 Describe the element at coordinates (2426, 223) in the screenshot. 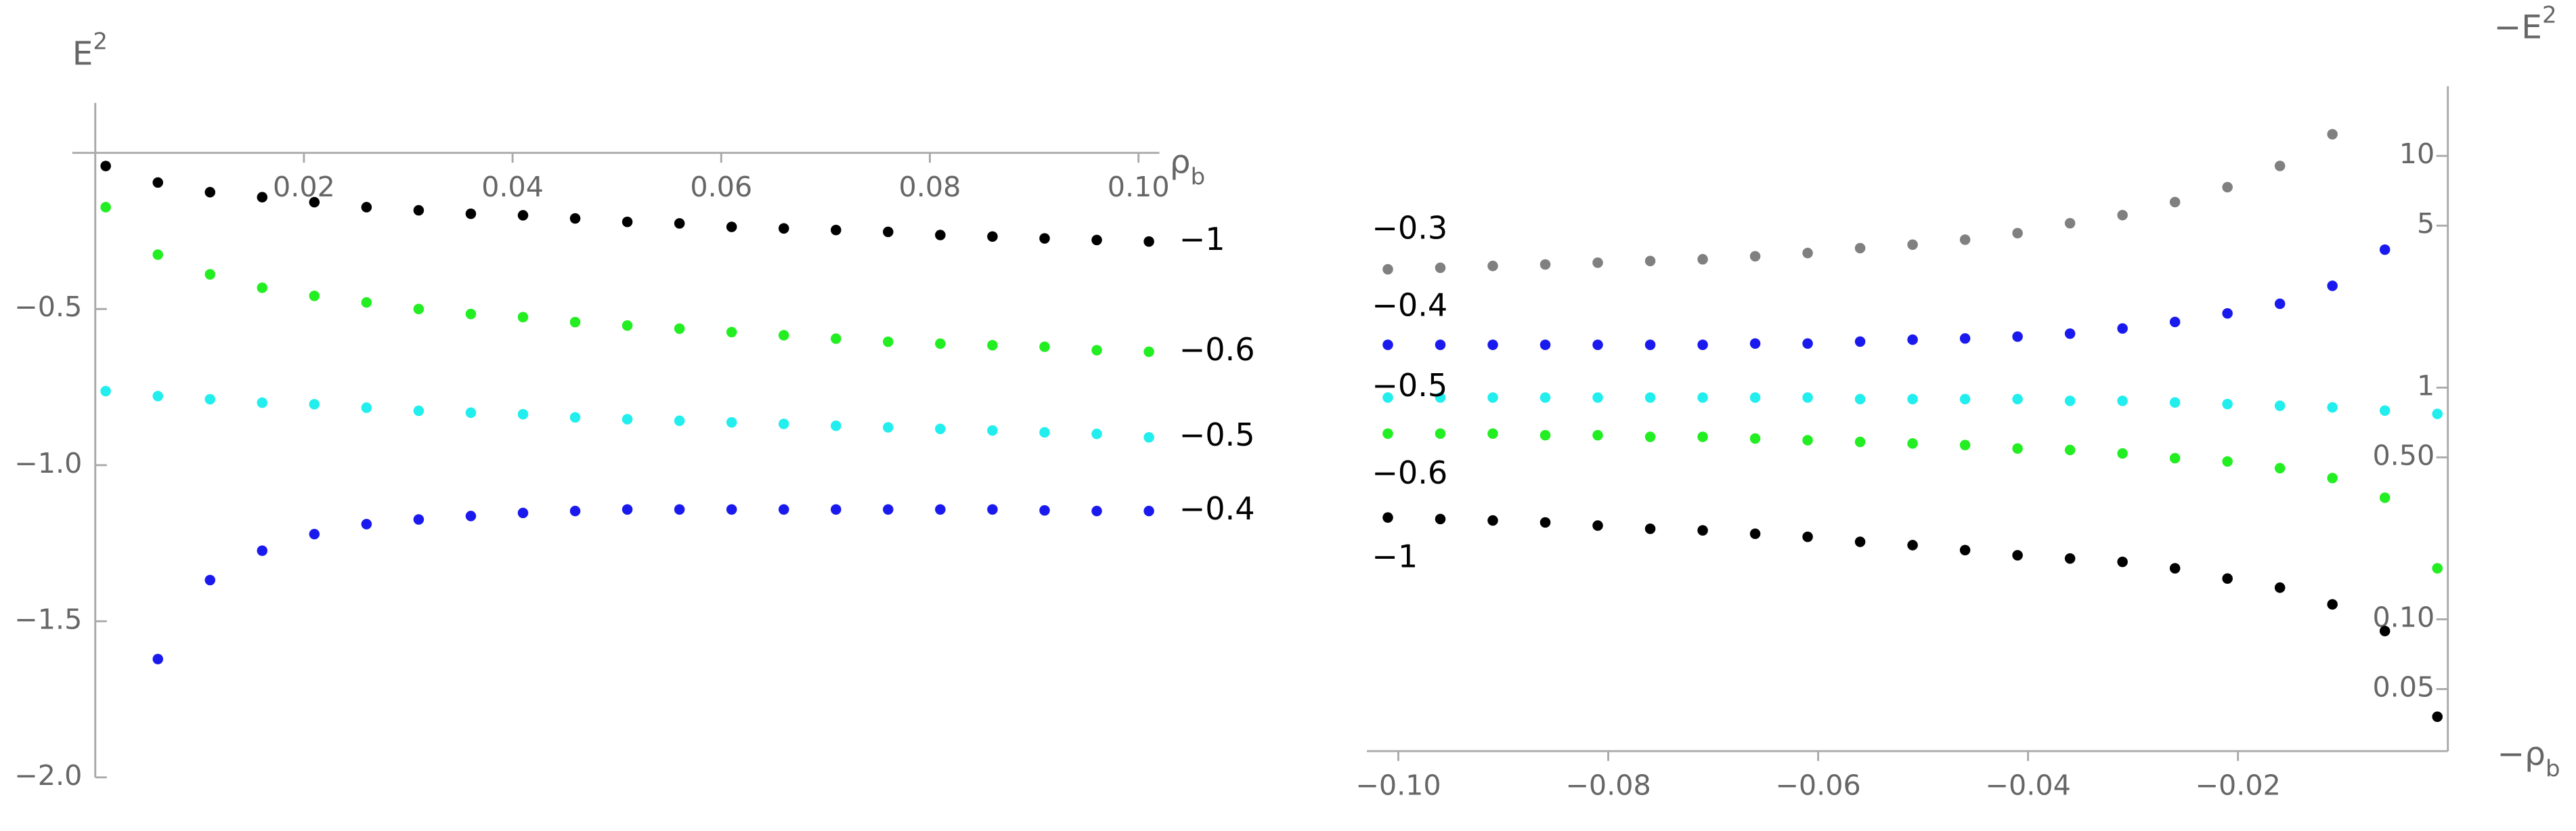

I see `y-tick-label: 5` at that location.